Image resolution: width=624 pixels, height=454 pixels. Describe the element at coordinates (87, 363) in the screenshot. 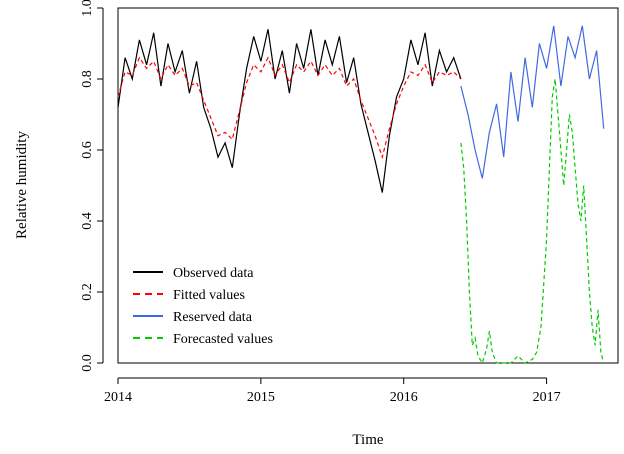

I see `y-tick-label-0: 0.0` at that location.